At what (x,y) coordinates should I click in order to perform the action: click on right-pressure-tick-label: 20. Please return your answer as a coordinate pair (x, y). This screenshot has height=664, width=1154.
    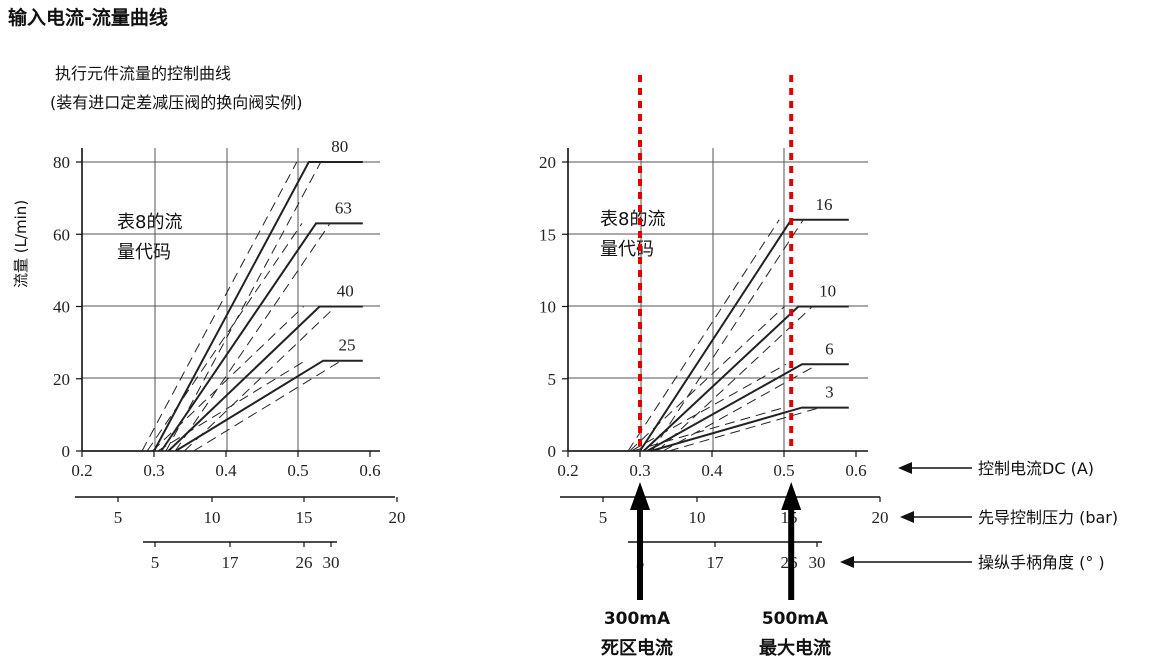
    Looking at the image, I should click on (880, 517).